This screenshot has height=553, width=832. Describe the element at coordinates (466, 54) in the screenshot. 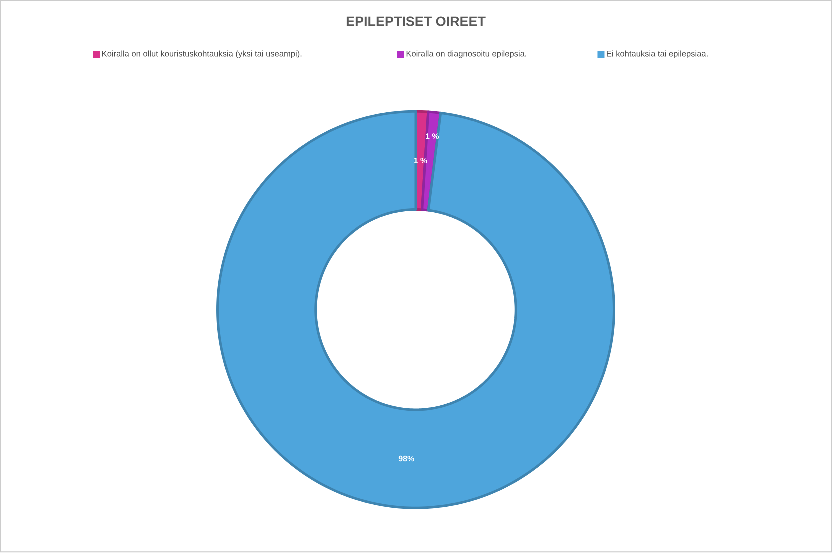

I see `legend-label: Koiralla on diagnosoitu epilepsia.` at that location.